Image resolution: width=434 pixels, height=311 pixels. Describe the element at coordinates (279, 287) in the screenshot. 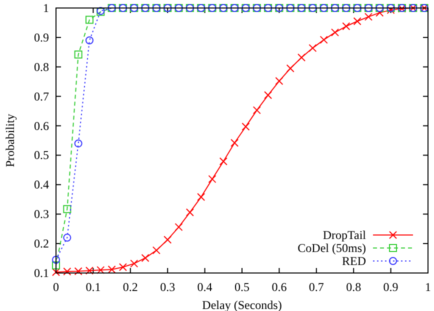

I see `x-tick-label: 0.6` at that location.